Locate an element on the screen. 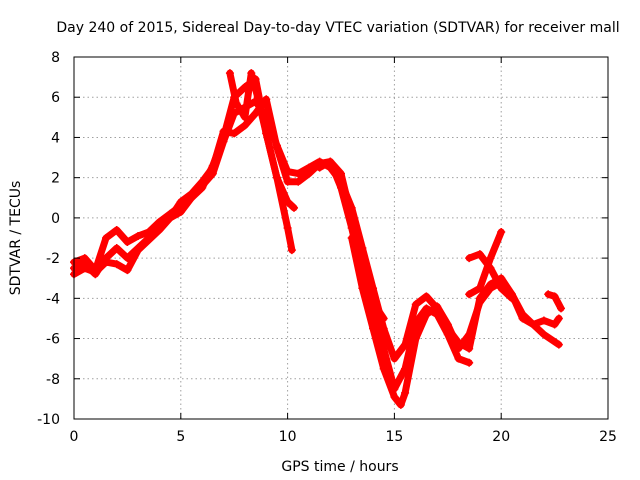  x-tick-label: 20 is located at coordinates (501, 437).